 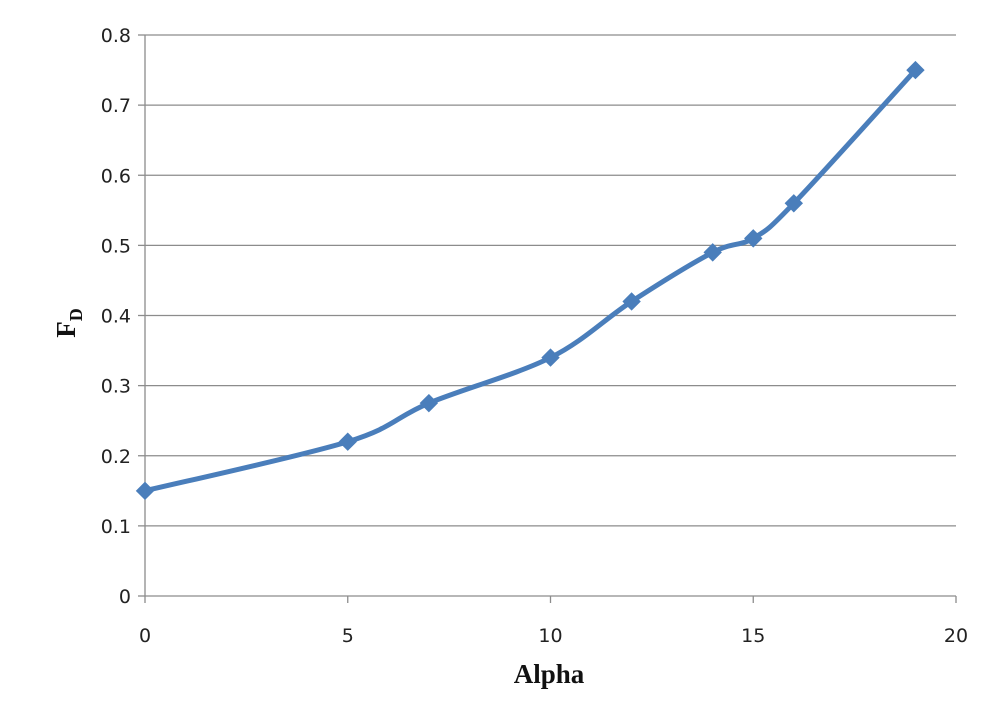 I want to click on y-tick-labels: 0 0.1 0.2 0.3 0.4 0.5 0.6 0.7 0.8, so click(x=116, y=316).